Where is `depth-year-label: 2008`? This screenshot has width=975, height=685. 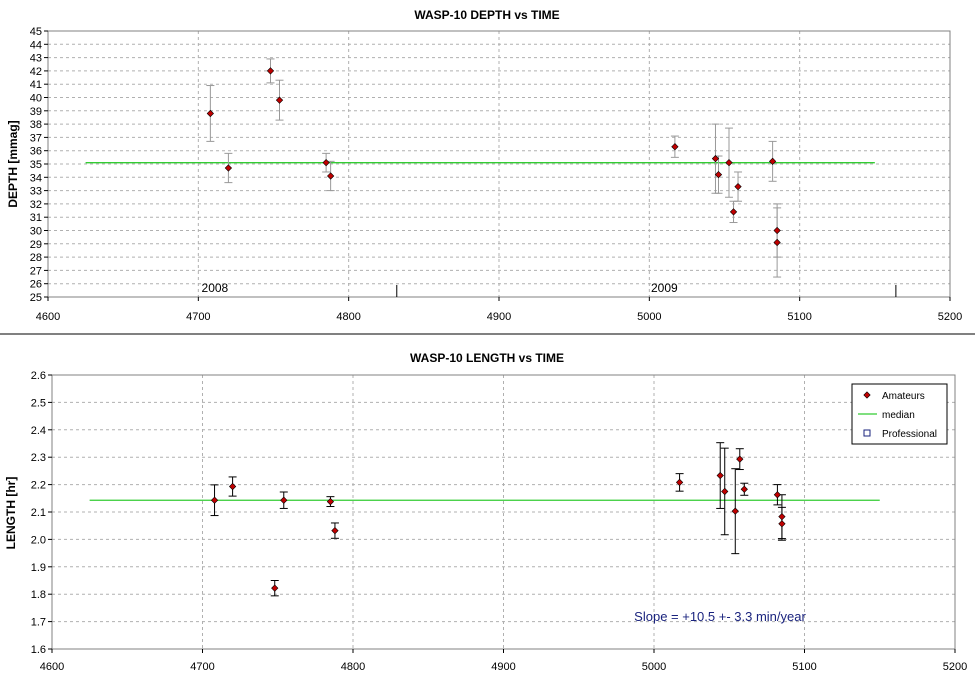 depth-year-label: 2008 is located at coordinates (215, 288).